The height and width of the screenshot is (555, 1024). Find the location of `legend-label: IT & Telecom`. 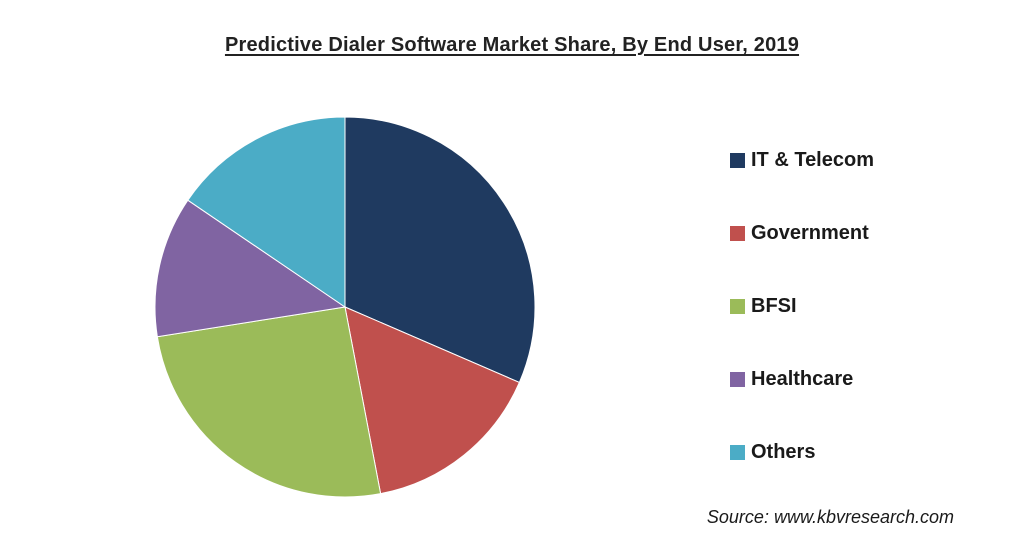

legend-label: IT & Telecom is located at coordinates (812, 160).